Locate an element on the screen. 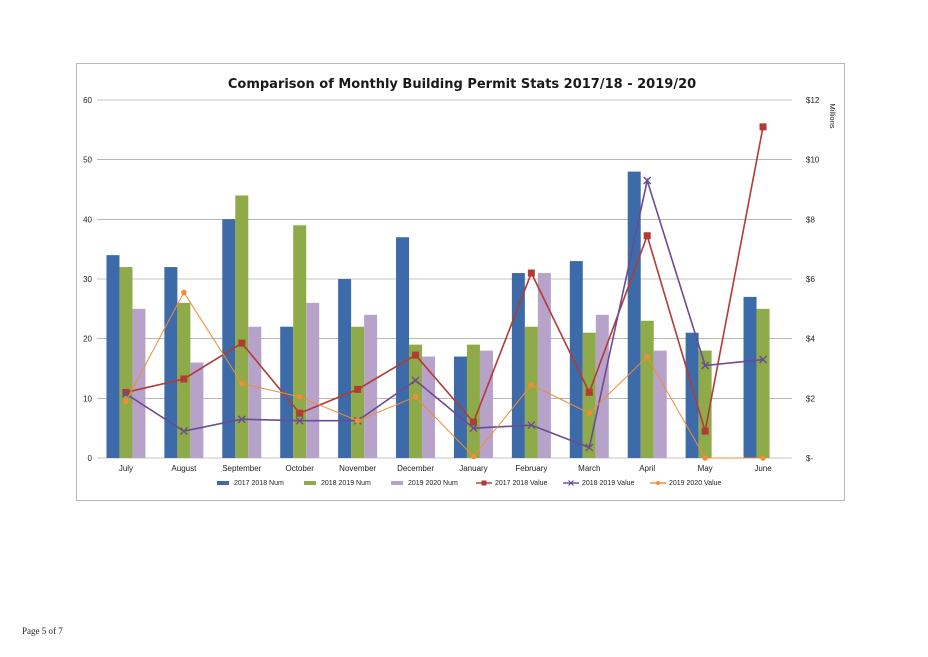 The image size is (928, 657). y-left-tick-label: 20 is located at coordinates (87, 339).